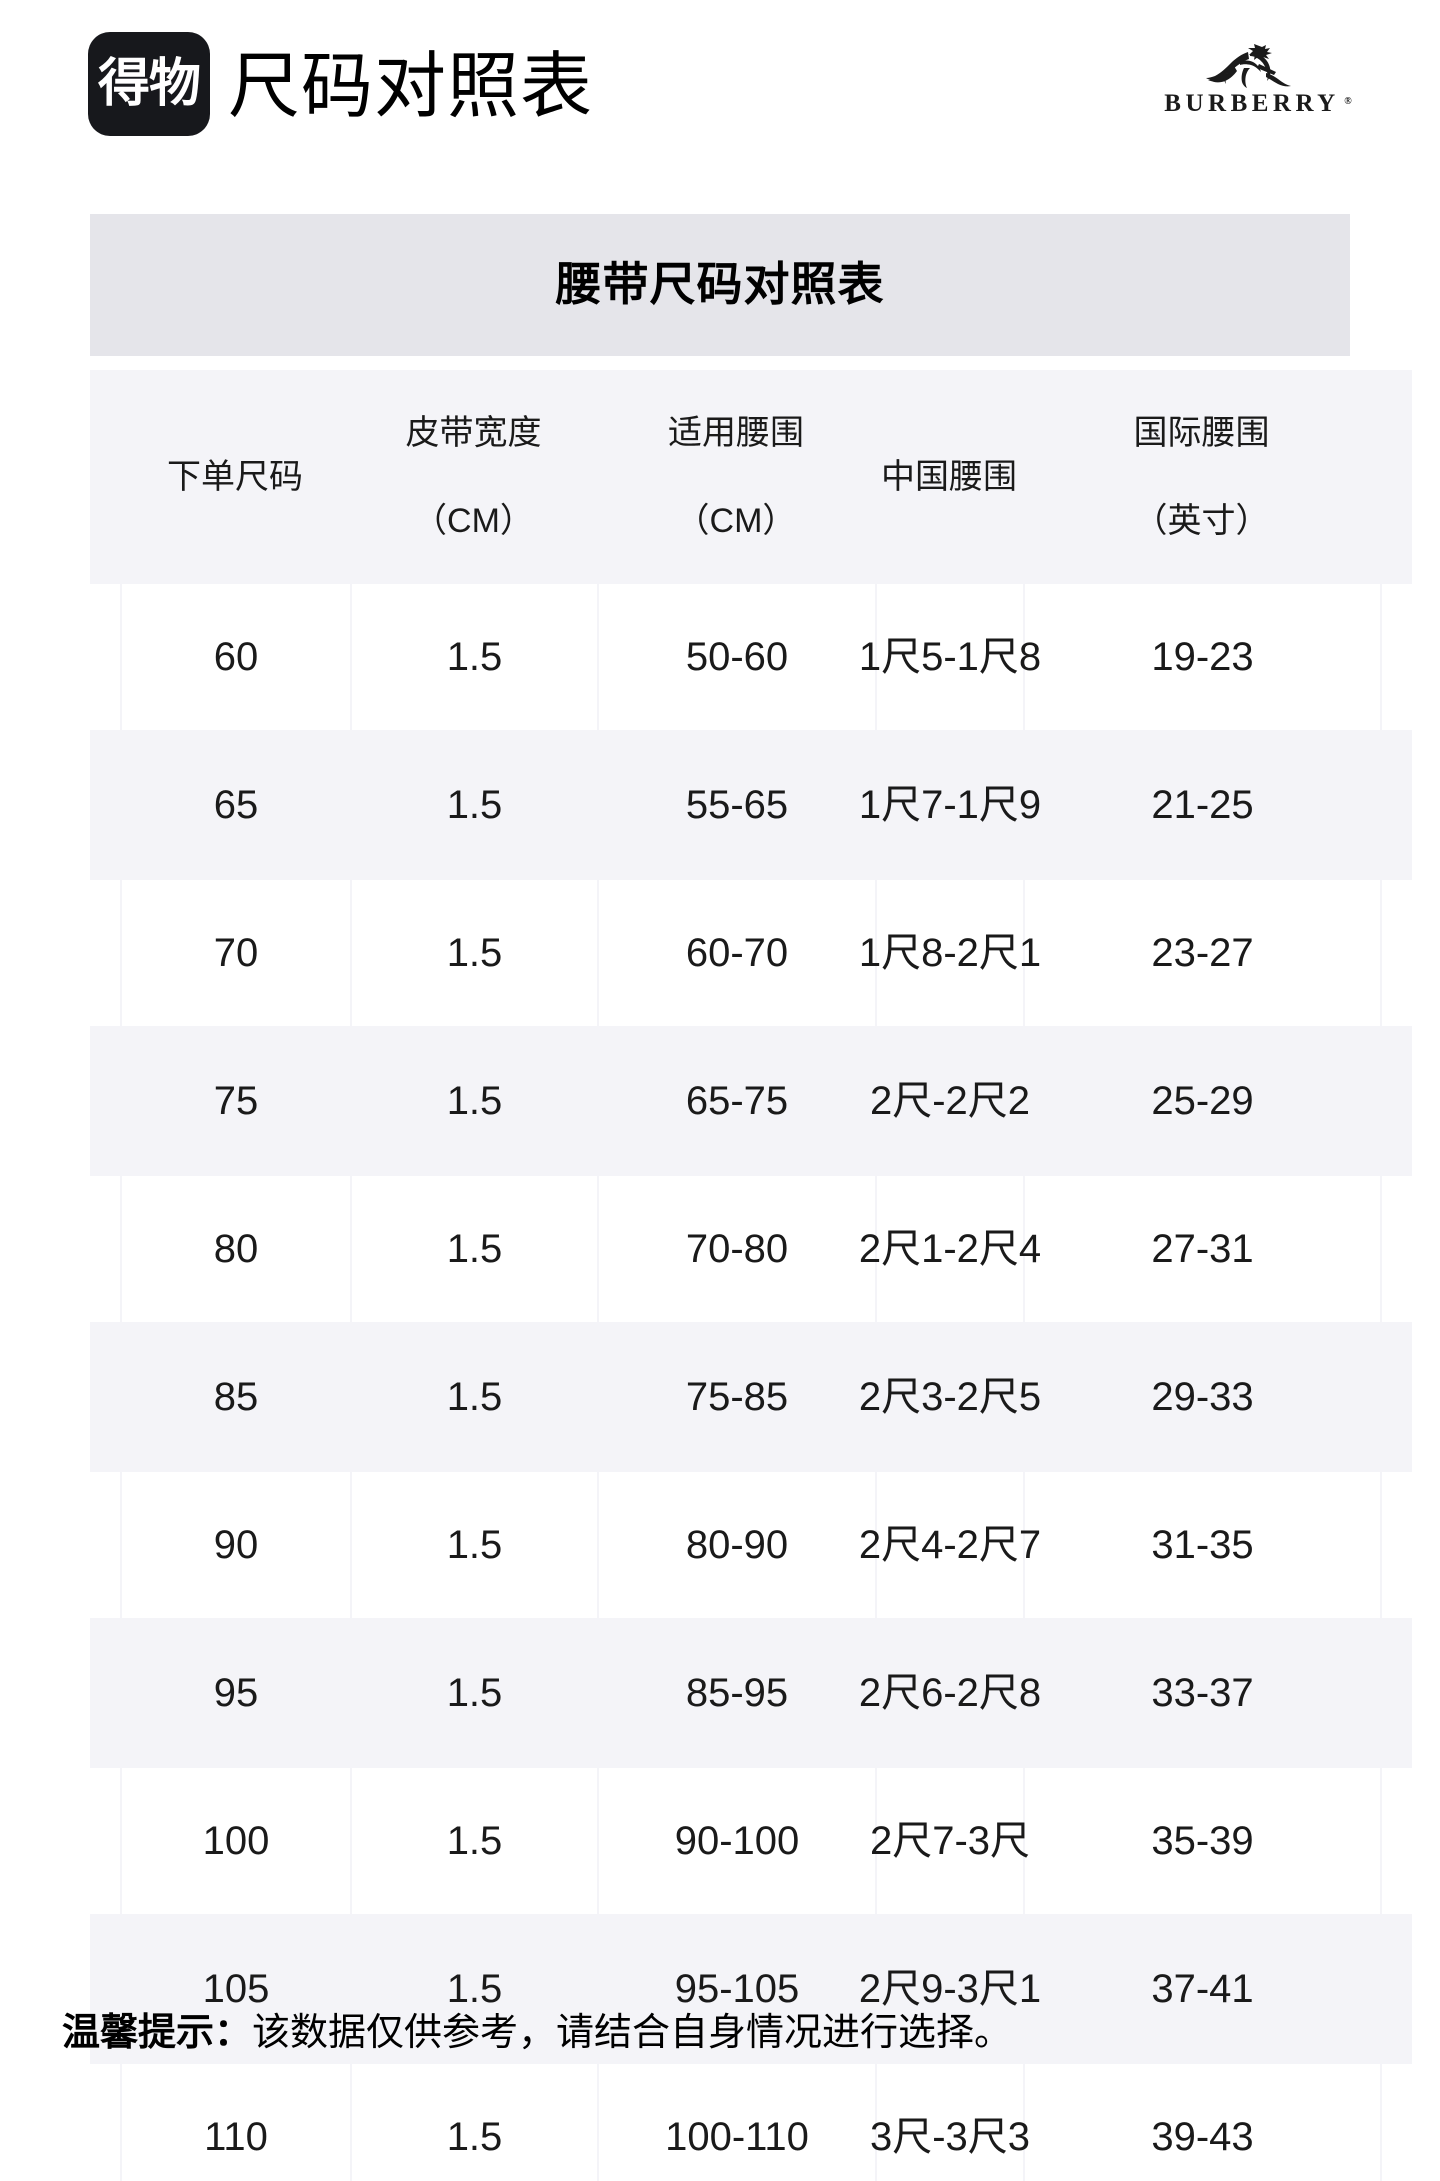 The image size is (1440, 2181). I want to click on cell-intl-waist: 29-33, so click(1201, 1398).